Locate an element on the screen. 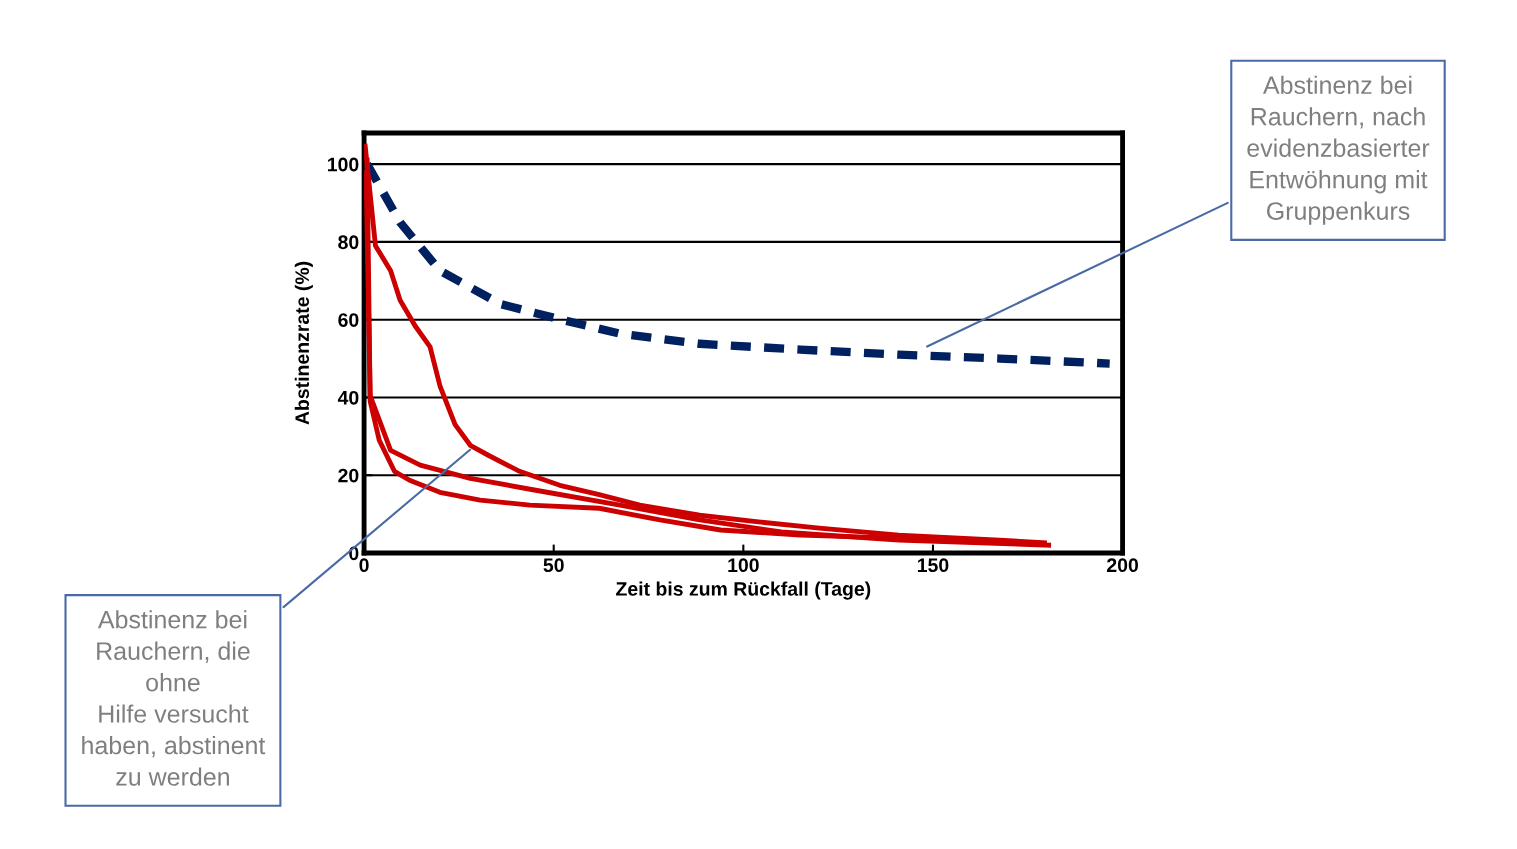 Image resolution: width=1517 pixels, height=849 pixels. annotation: Abstinenz bei Rauchern, die ohne Hilfe versucht haben, abstinent zu werden is located at coordinates (174, 698).